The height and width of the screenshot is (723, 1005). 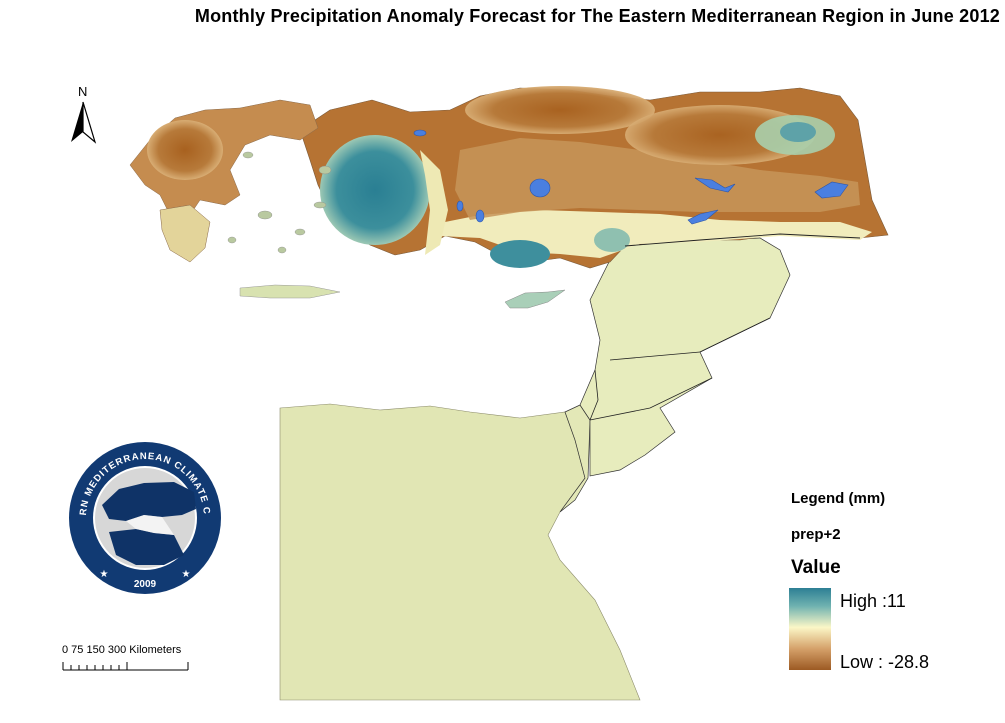 What do you see at coordinates (147, 659) in the screenshot?
I see `scale-bar: 0 75 150 300 Kilometers` at bounding box center [147, 659].